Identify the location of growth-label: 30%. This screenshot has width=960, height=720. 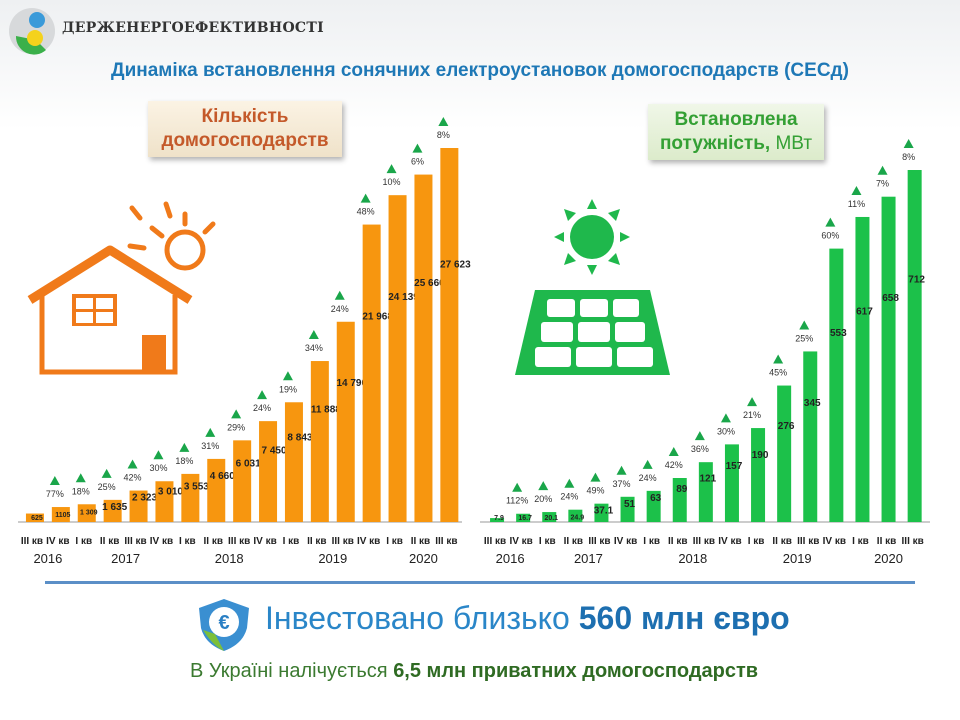
(158, 468).